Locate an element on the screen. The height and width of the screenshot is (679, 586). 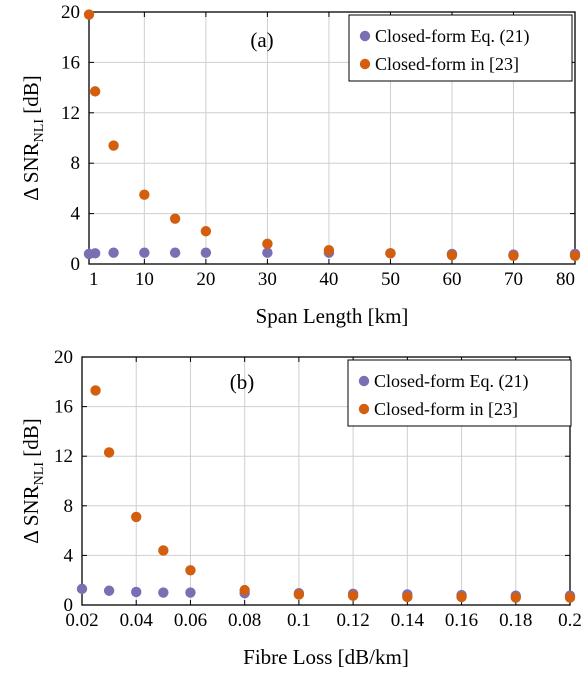
x-axis-label: Fibre Loss [dB/km] is located at coordinates (326, 657).